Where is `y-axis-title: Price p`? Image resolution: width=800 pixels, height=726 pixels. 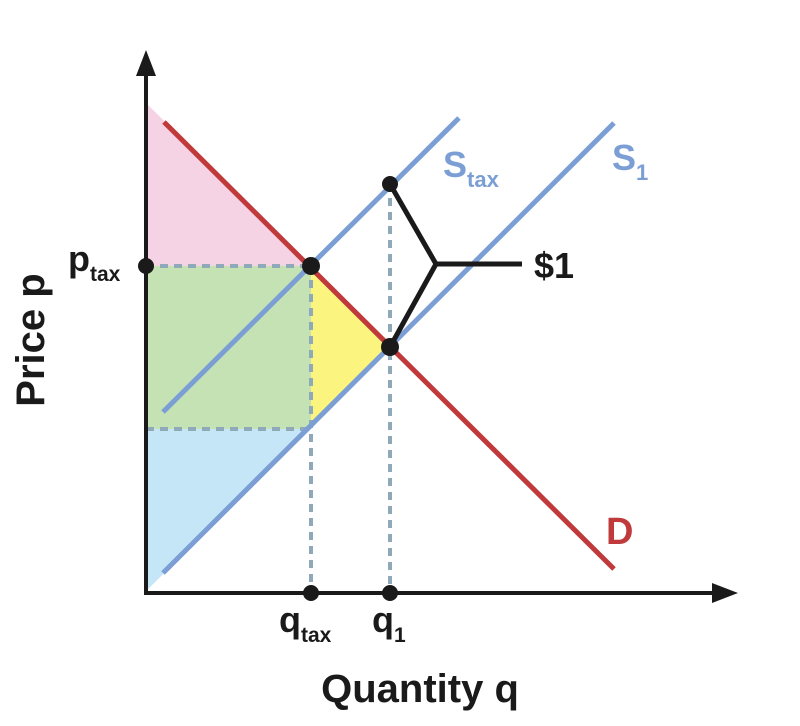
y-axis-title: Price p is located at coordinates (31, 339).